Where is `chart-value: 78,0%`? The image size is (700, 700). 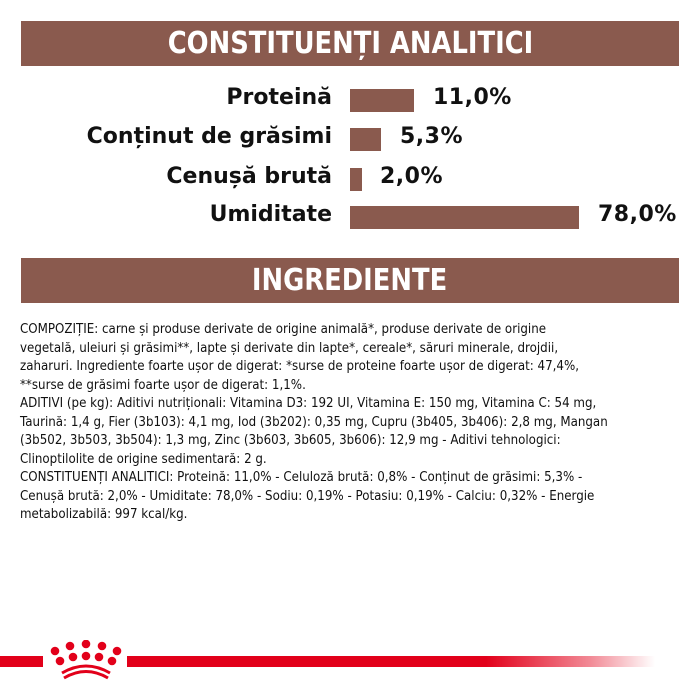
chart-value: 78,0% is located at coordinates (637, 214).